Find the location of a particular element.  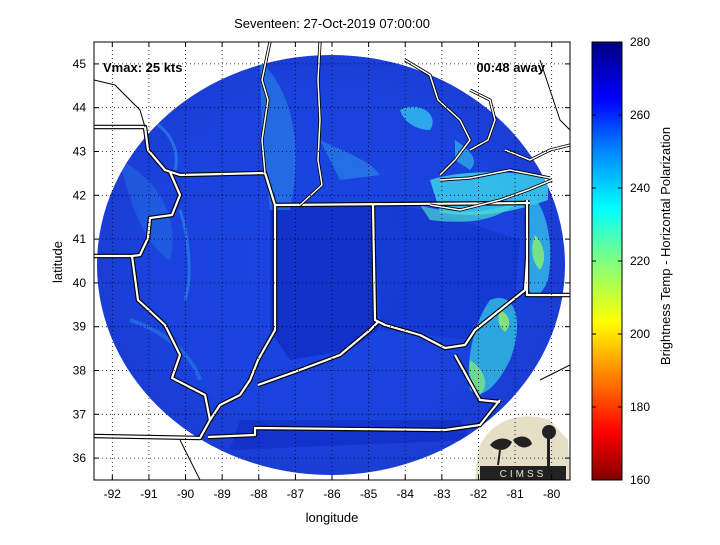

time-offset-label: 00:48 away is located at coordinates (510, 67).